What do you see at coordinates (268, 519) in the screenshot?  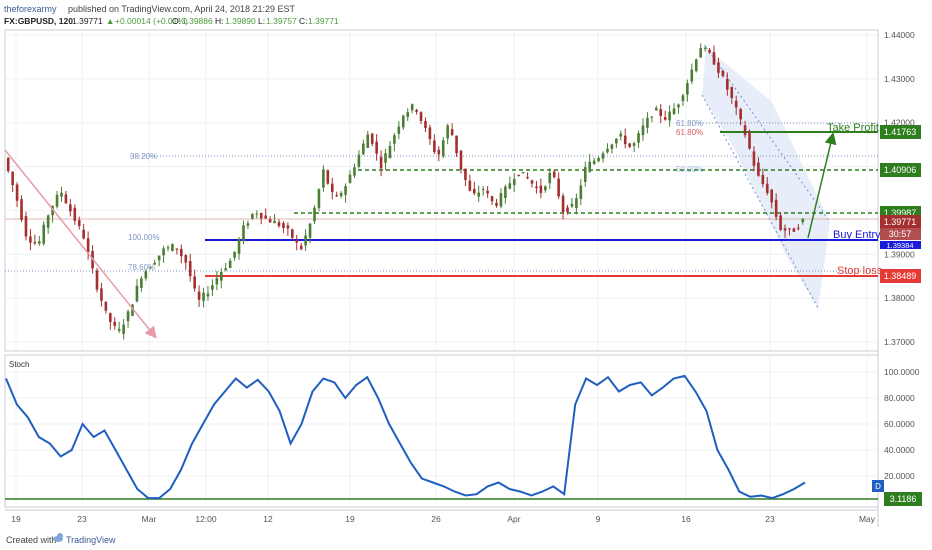 I see `time-tick-label: 12` at bounding box center [268, 519].